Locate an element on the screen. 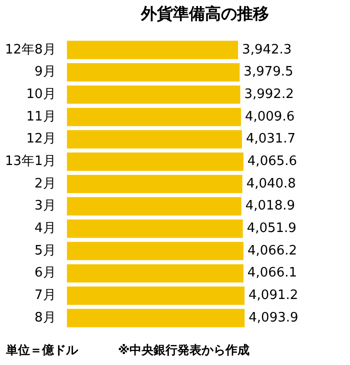 This screenshot has height=365, width=350. y-tick-label: 13年1月 is located at coordinates (30, 162).